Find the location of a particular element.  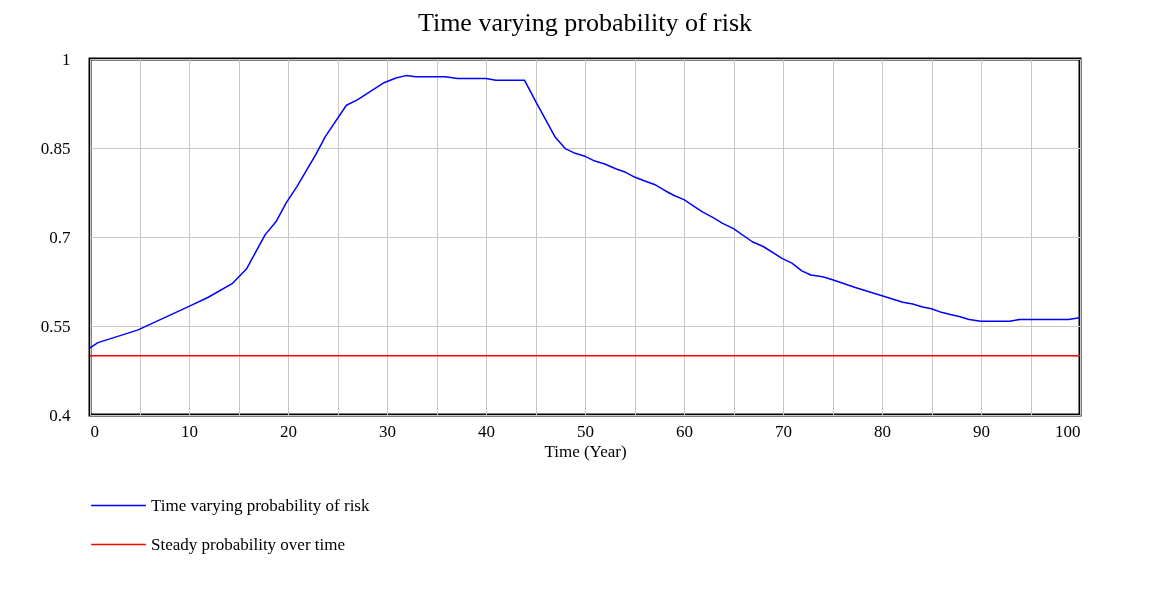

y-tick-label: 0.85 is located at coordinates (55, 148).